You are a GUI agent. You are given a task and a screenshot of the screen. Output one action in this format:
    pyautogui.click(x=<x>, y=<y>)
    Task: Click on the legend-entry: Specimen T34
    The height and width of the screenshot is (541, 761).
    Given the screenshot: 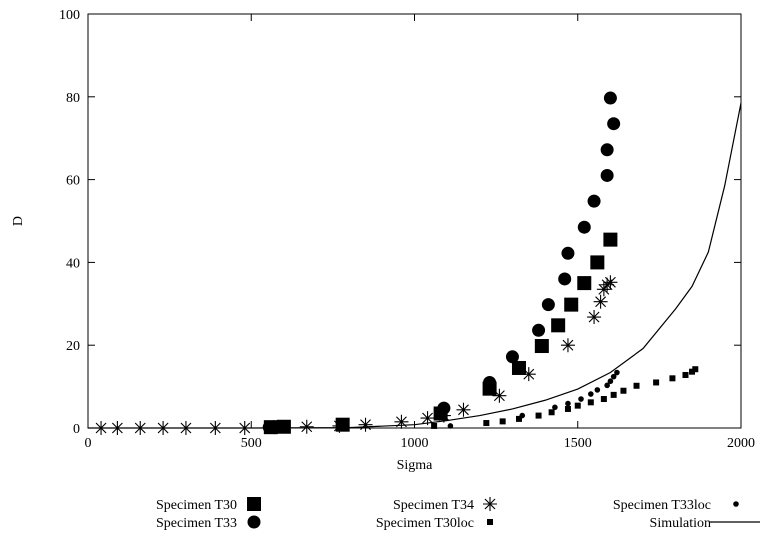 What is the action you would take?
    pyautogui.click(x=445, y=505)
    